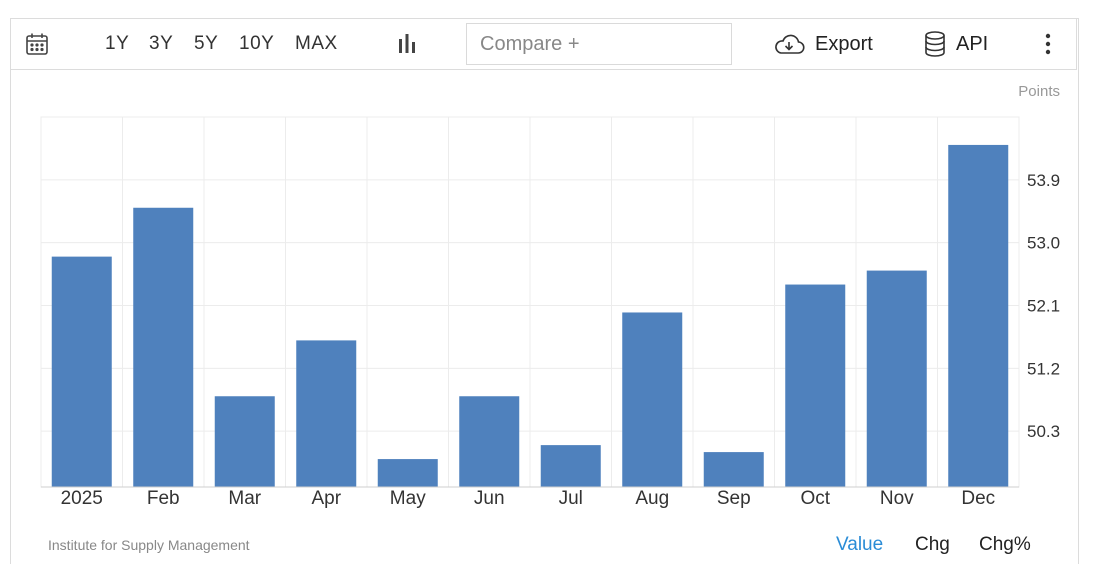  What do you see at coordinates (978, 498) in the screenshot?
I see `x-tick-label: Dec` at bounding box center [978, 498].